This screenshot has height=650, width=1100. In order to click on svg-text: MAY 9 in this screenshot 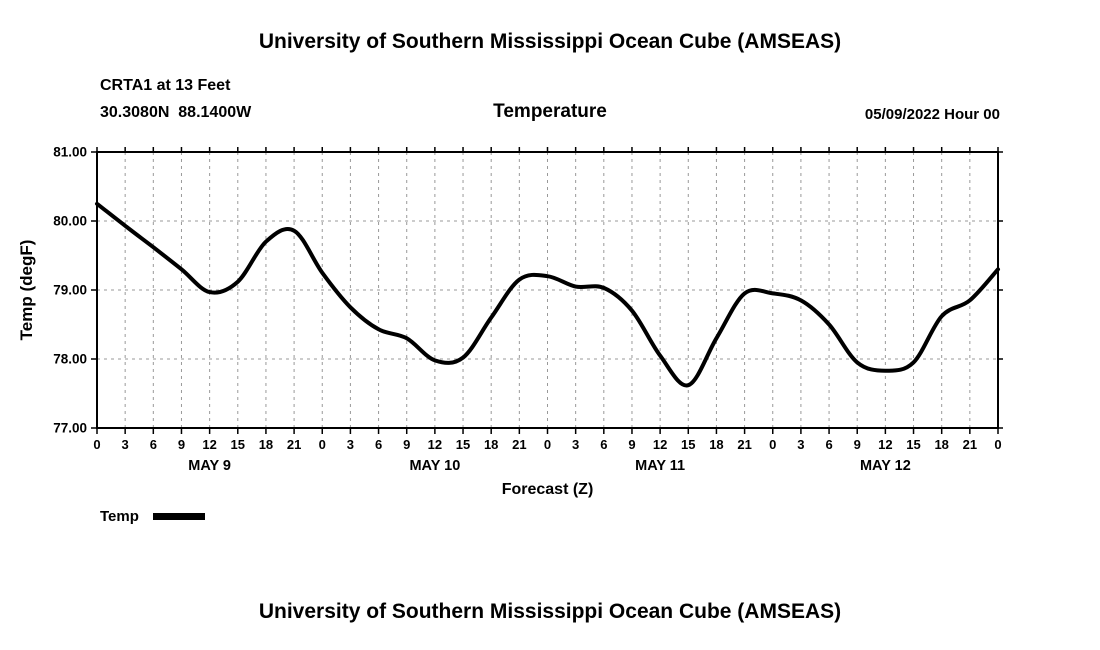, I will do `click(209, 466)`.